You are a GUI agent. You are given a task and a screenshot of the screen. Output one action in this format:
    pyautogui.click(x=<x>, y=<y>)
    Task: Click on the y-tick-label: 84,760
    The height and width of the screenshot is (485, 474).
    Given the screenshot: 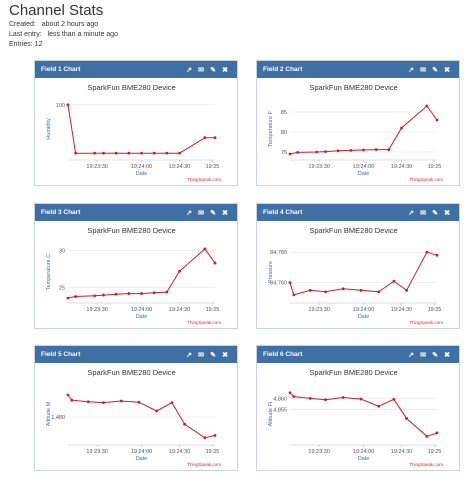 What is the action you would take?
    pyautogui.click(x=278, y=284)
    